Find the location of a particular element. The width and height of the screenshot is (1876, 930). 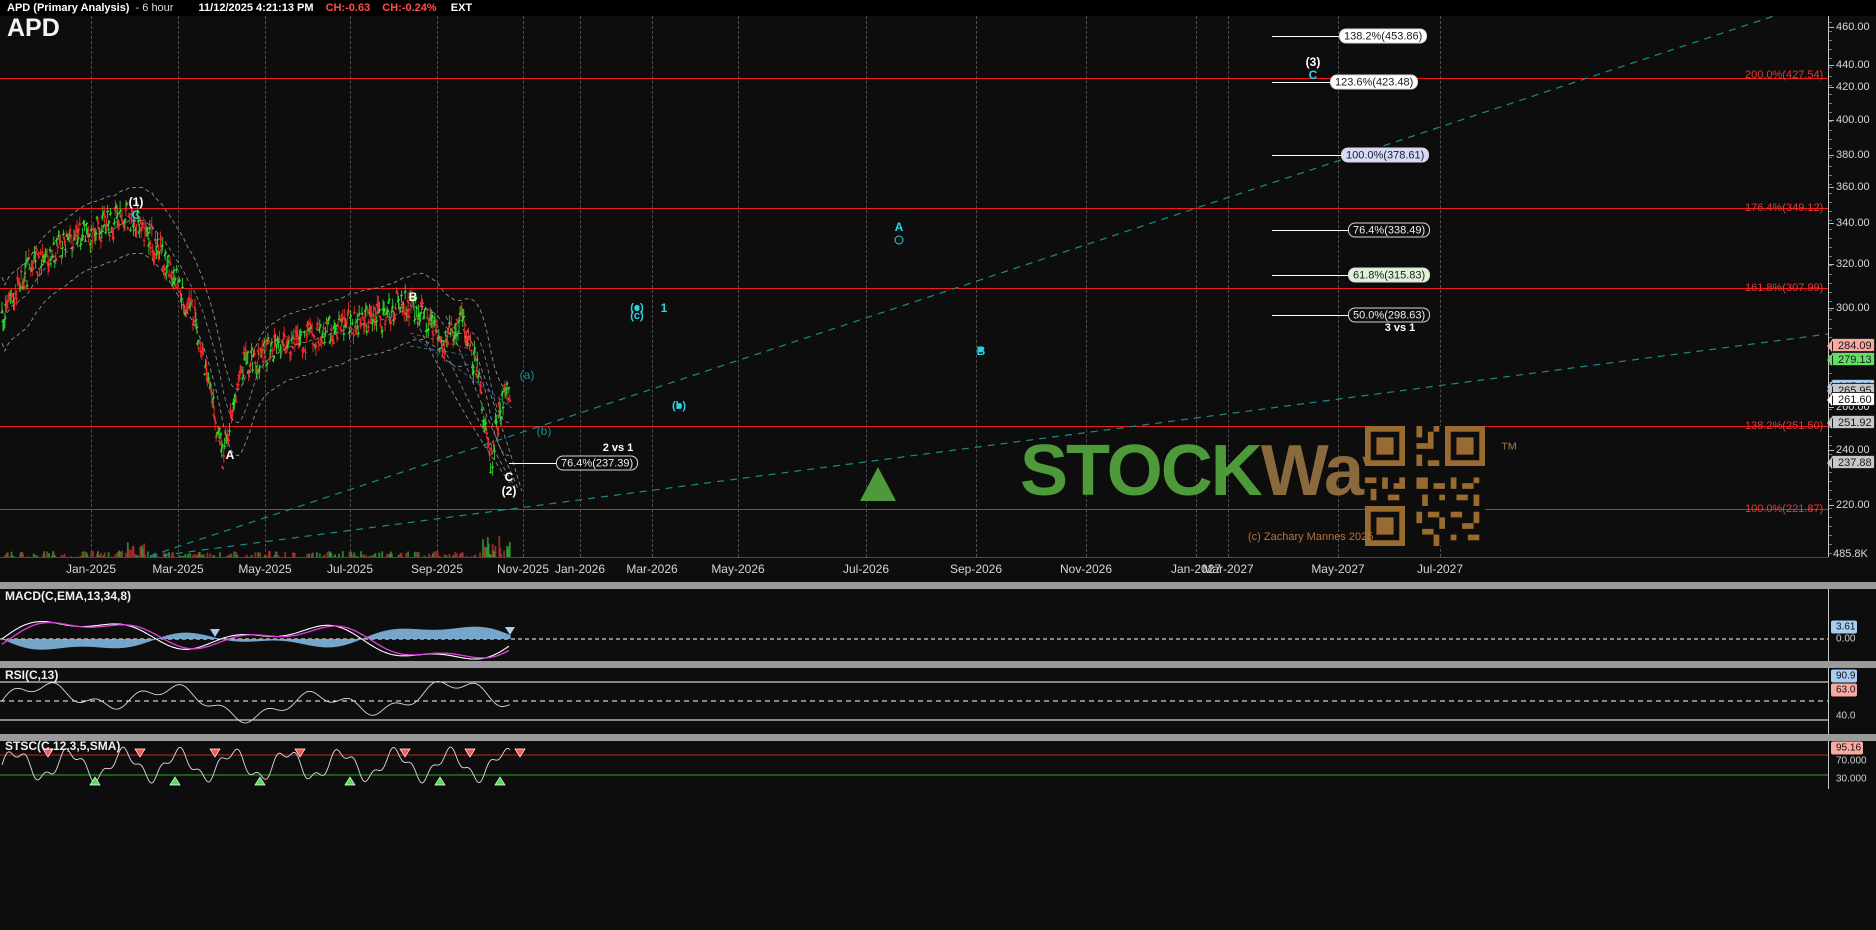

chart-note-0: 3 vs 1 is located at coordinates (1400, 328).